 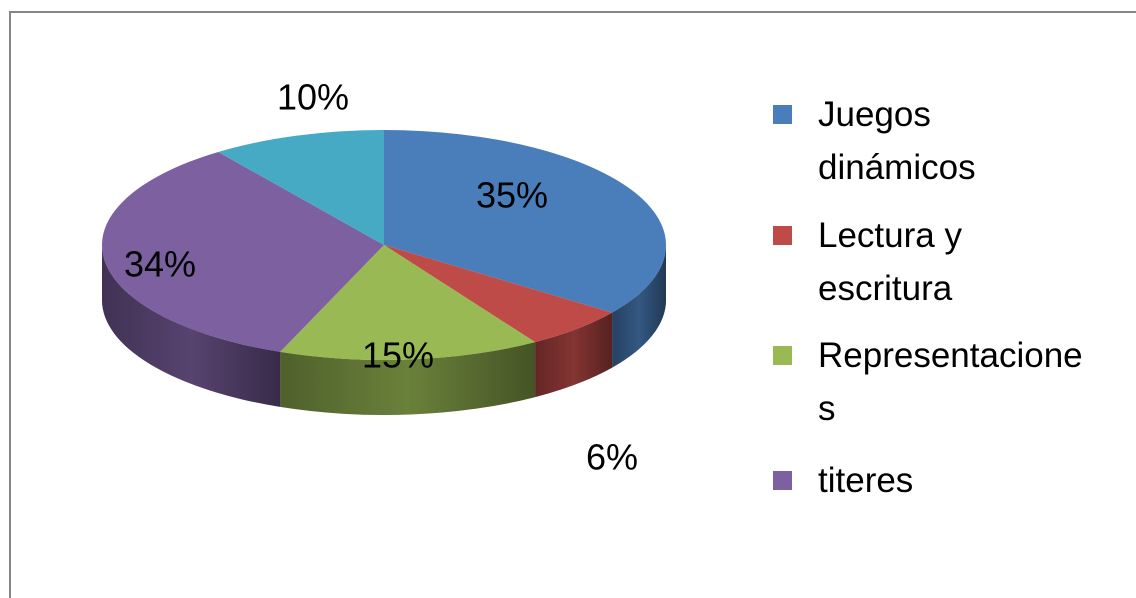 What do you see at coordinates (938, 480) in the screenshot?
I see `legend-item: titeres` at bounding box center [938, 480].